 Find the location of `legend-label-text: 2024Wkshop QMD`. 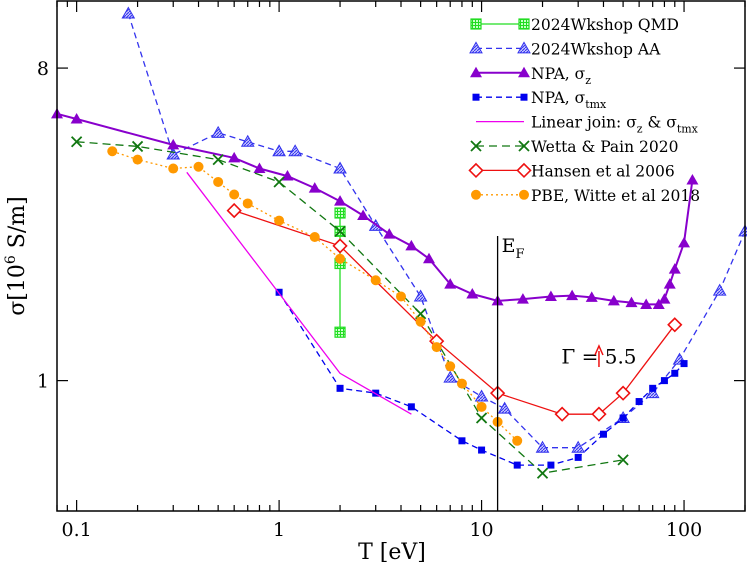

legend-label-text: 2024Wkshop QMD is located at coordinates (605, 25).